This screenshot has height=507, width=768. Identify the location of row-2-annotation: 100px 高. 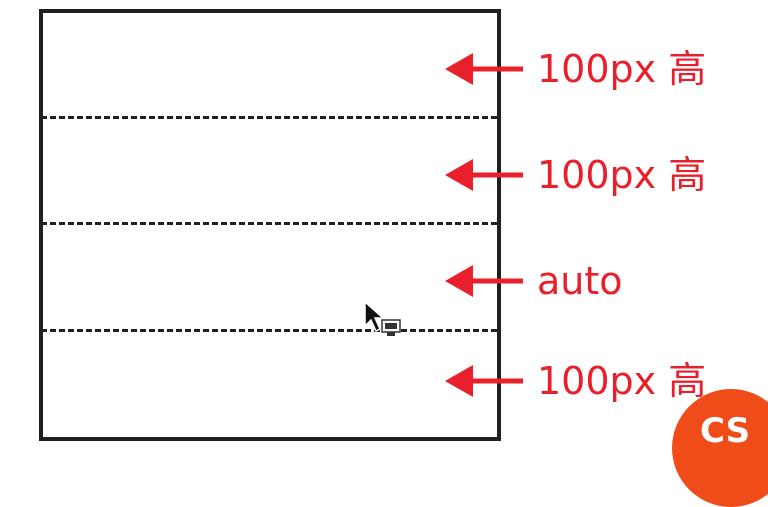
(575, 175).